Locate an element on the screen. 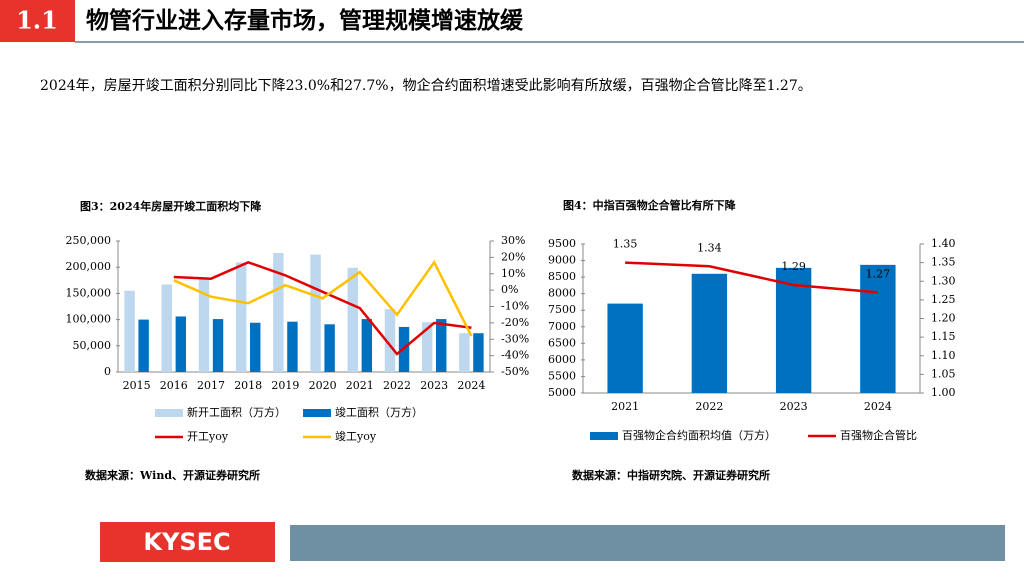 The width and height of the screenshot is (1024, 580). y-tick-label: 9000 is located at coordinates (562, 260).